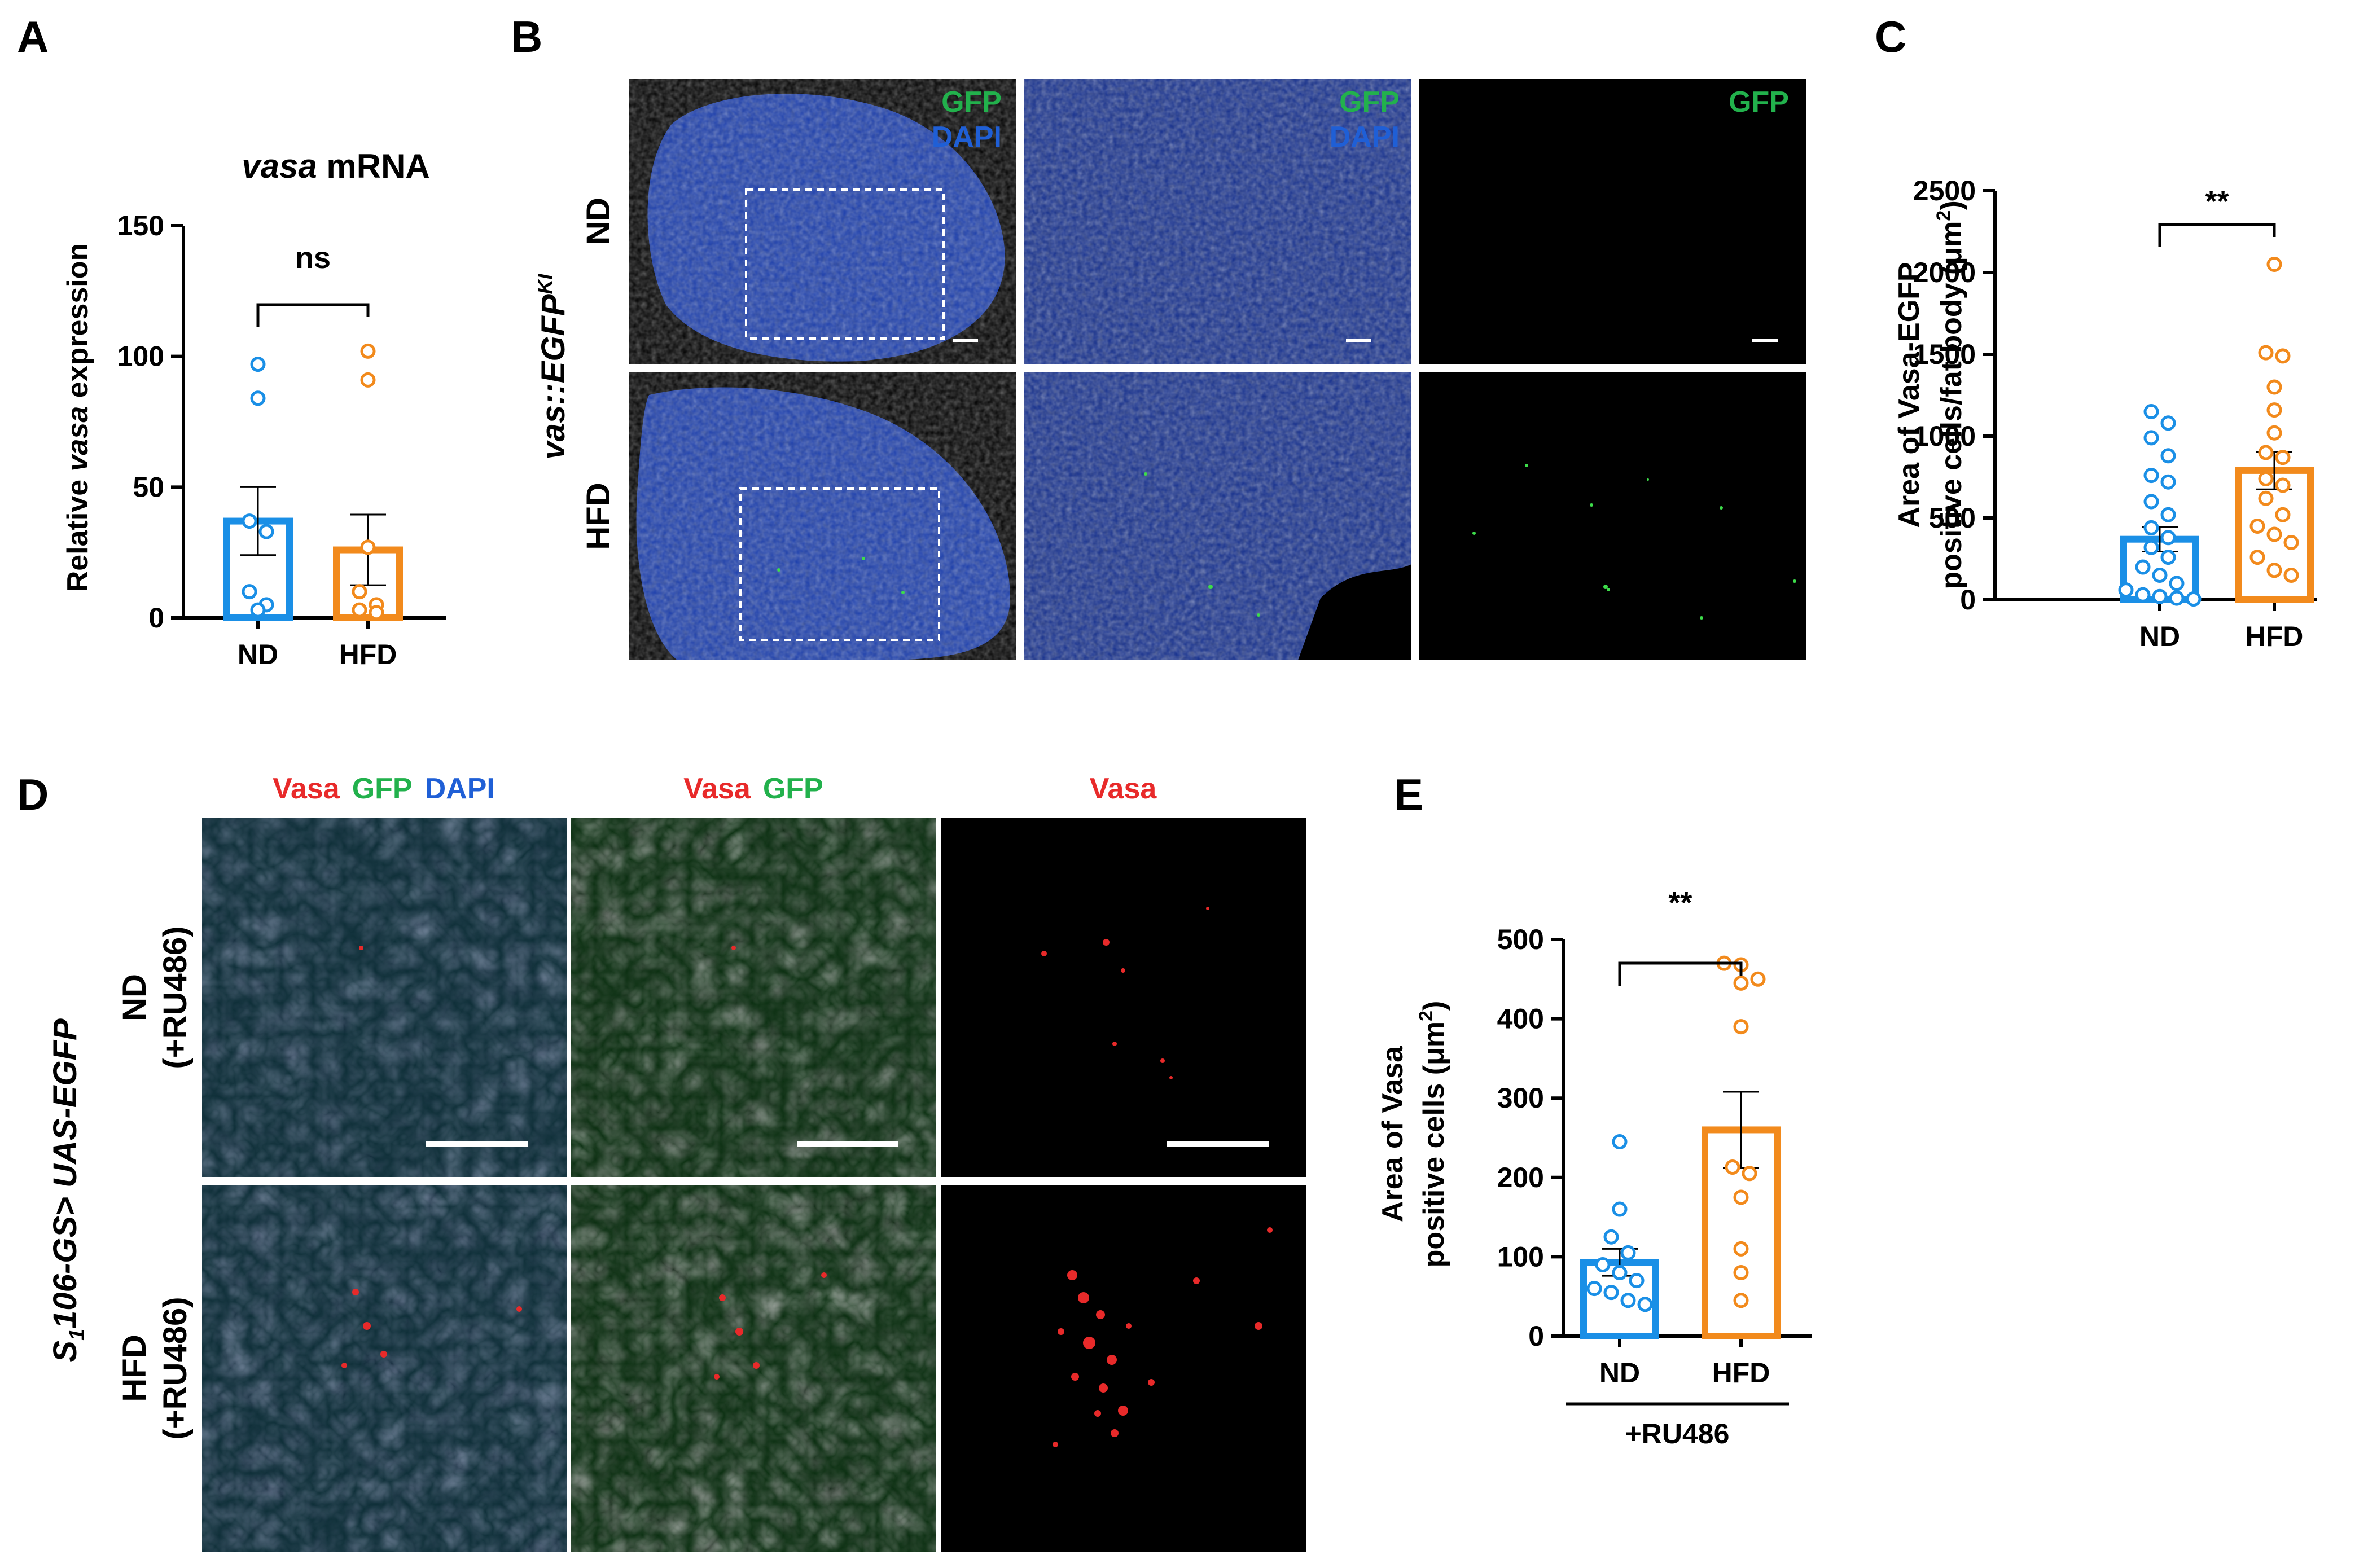 The height and width of the screenshot is (1568, 2368). Describe the element at coordinates (368, 654) in the screenshot. I see `chart-a-xtick-label-1: HFD` at that location.